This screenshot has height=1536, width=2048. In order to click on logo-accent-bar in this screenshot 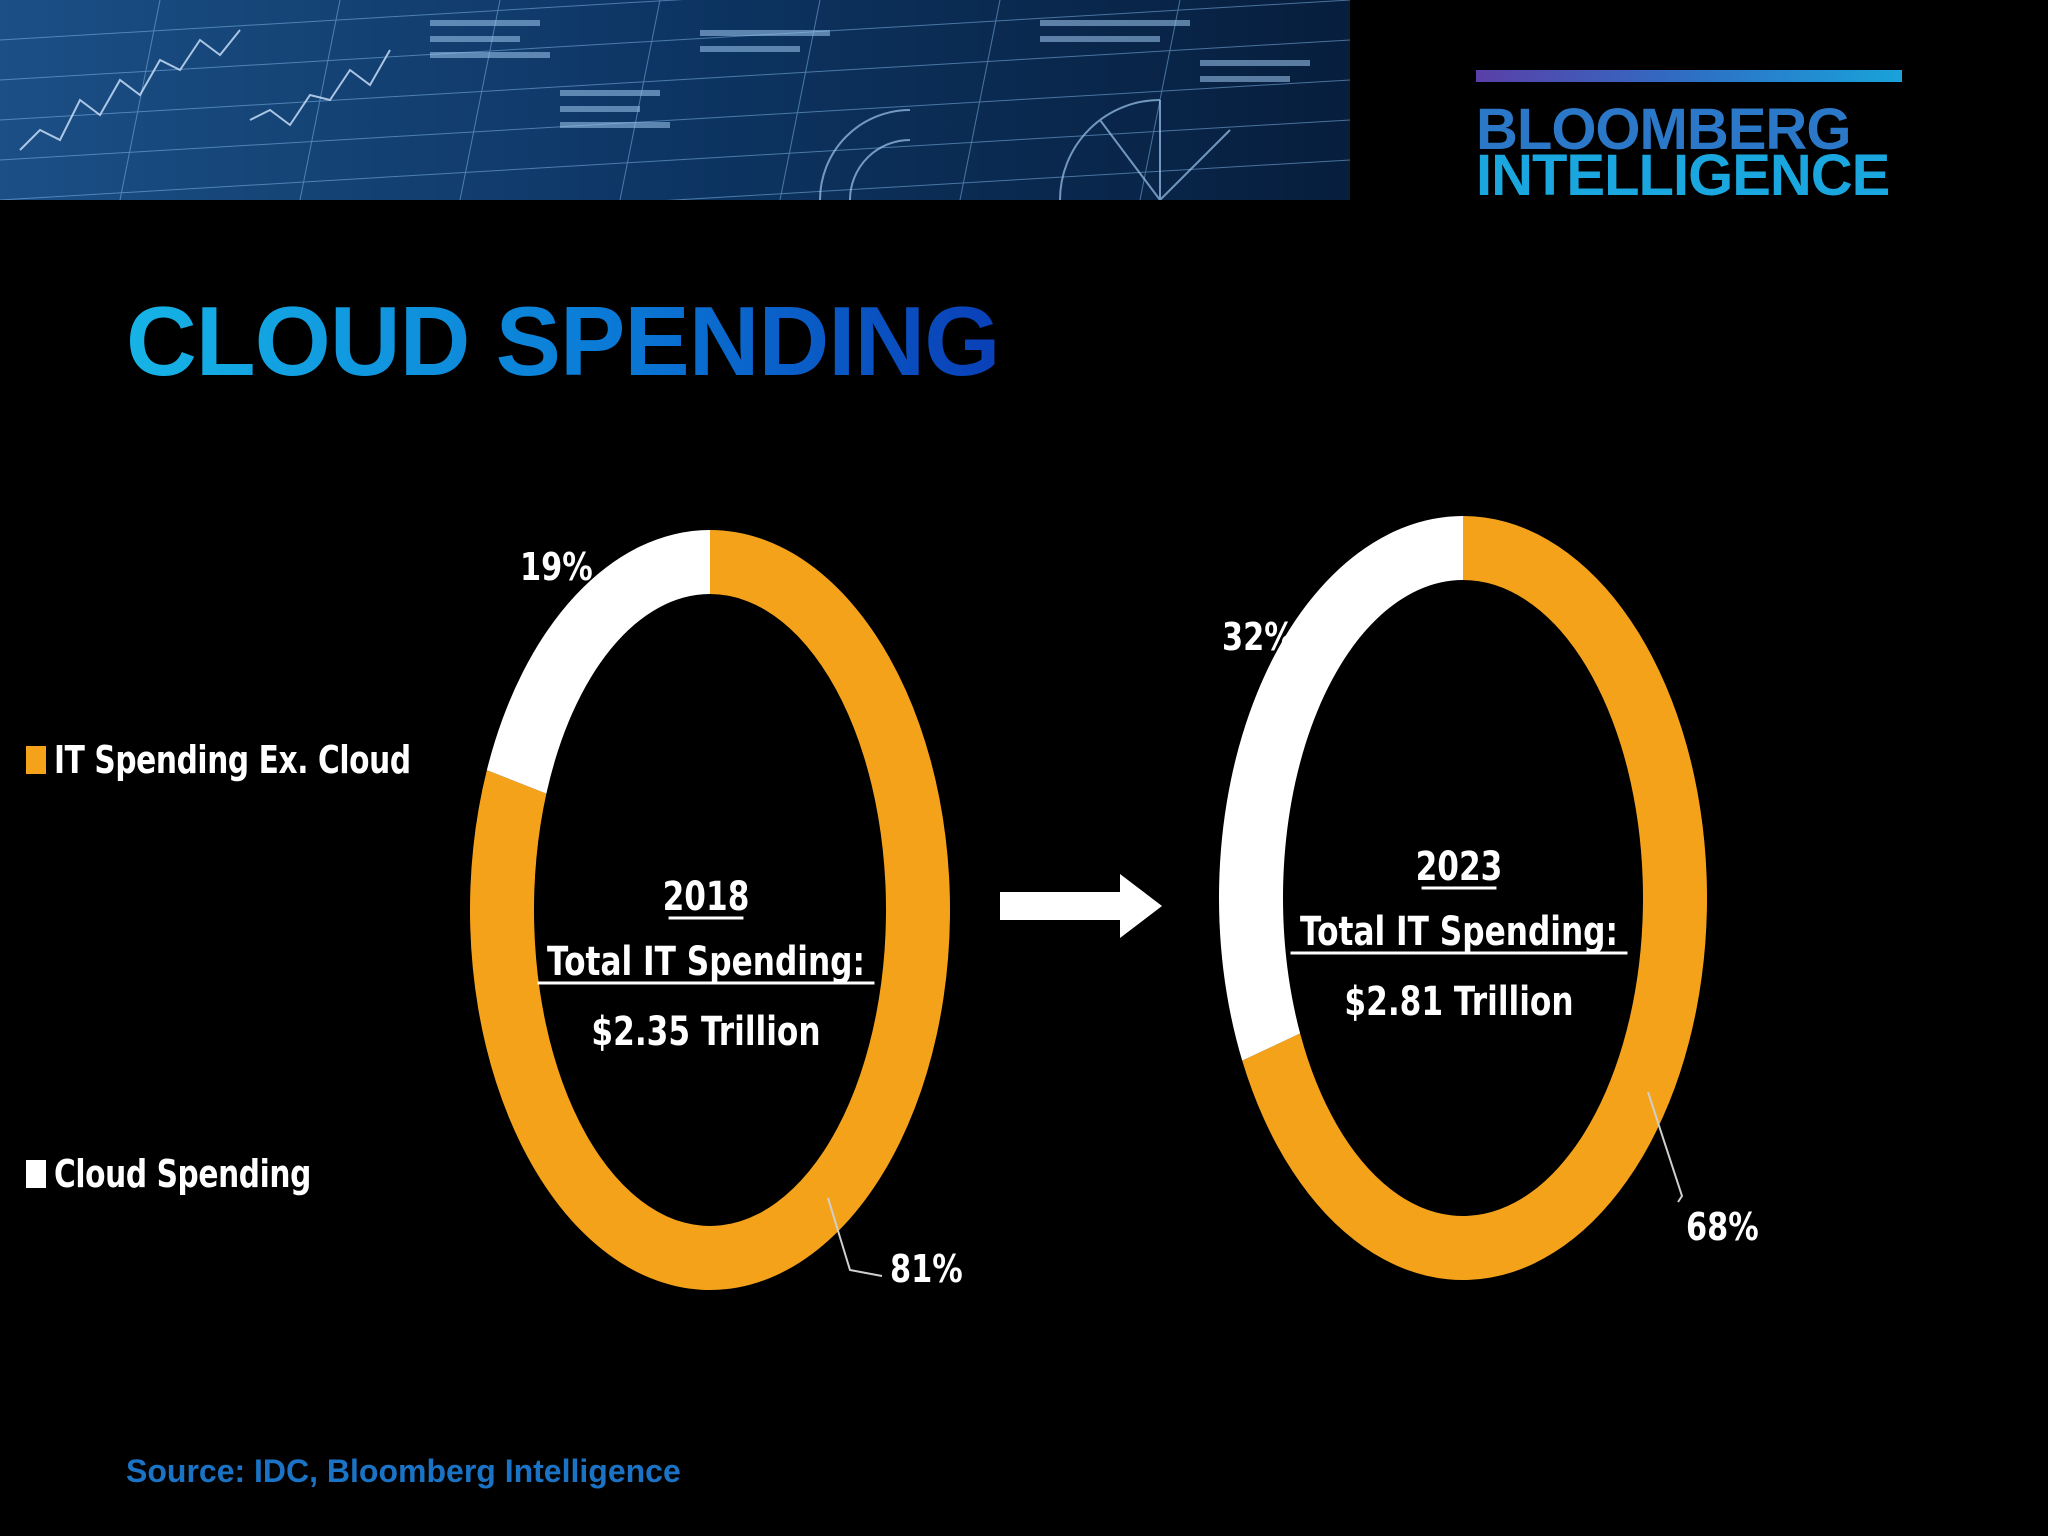, I will do `click(1689, 76)`.